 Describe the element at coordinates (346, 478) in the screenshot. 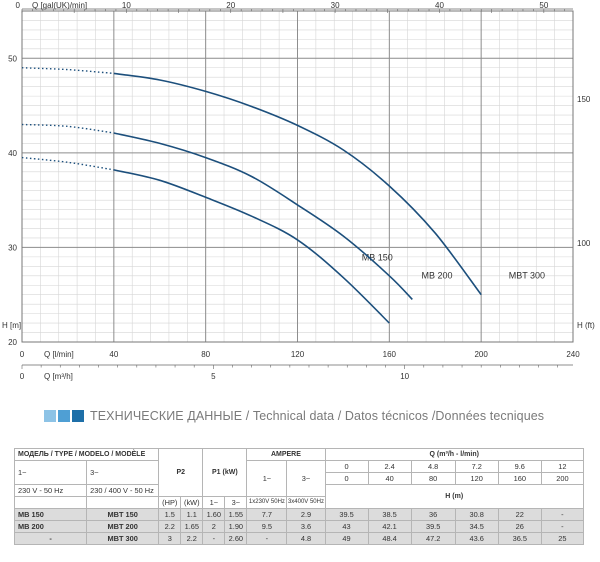

I see `q-lmin-0: 0` at that location.